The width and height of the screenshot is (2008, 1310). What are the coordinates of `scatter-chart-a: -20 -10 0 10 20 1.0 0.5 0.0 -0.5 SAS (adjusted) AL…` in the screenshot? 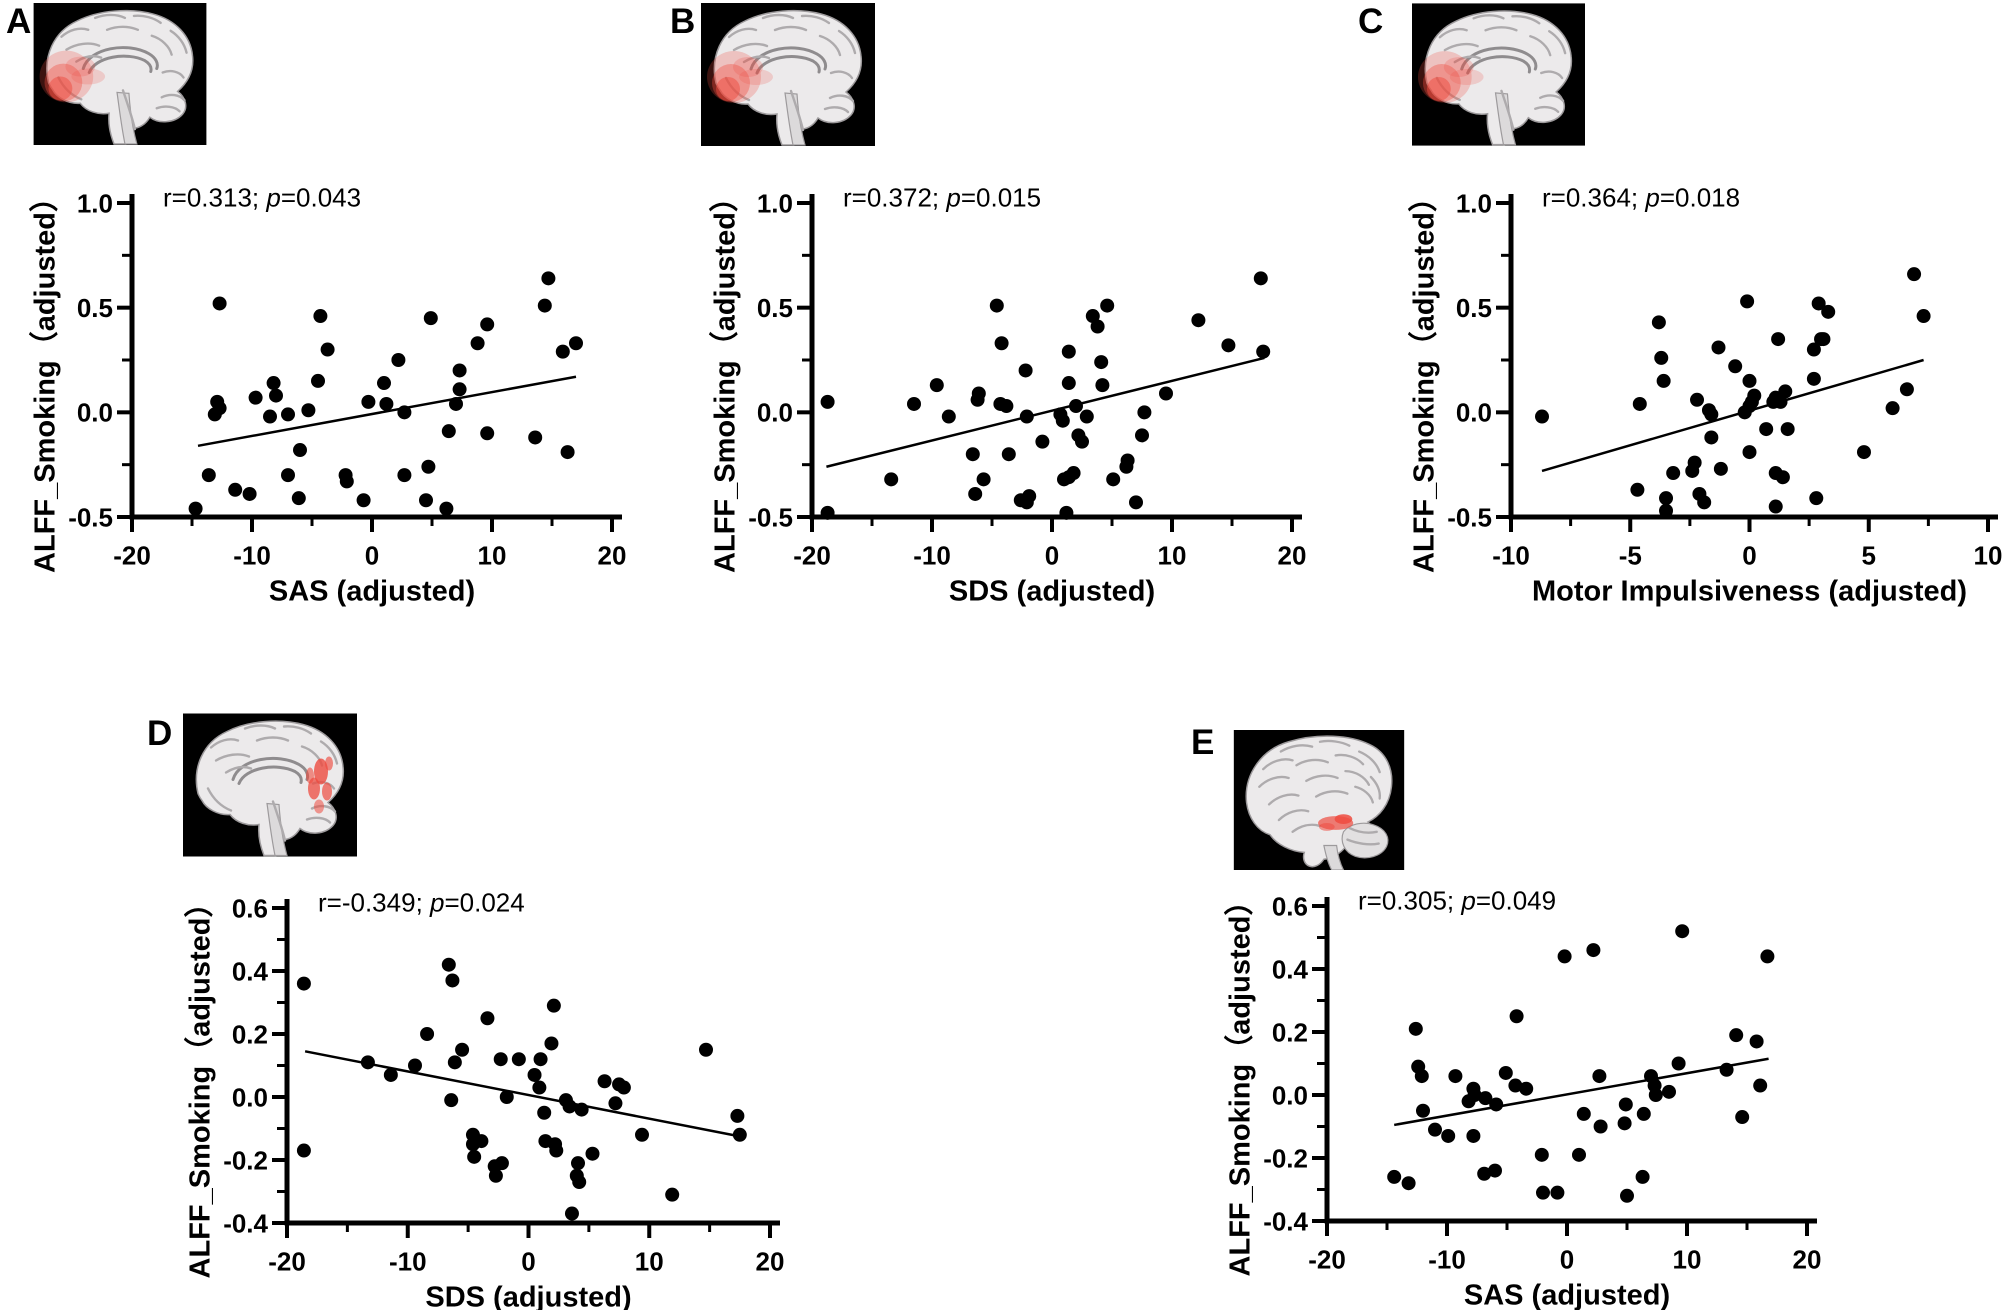 It's located at (327, 394).